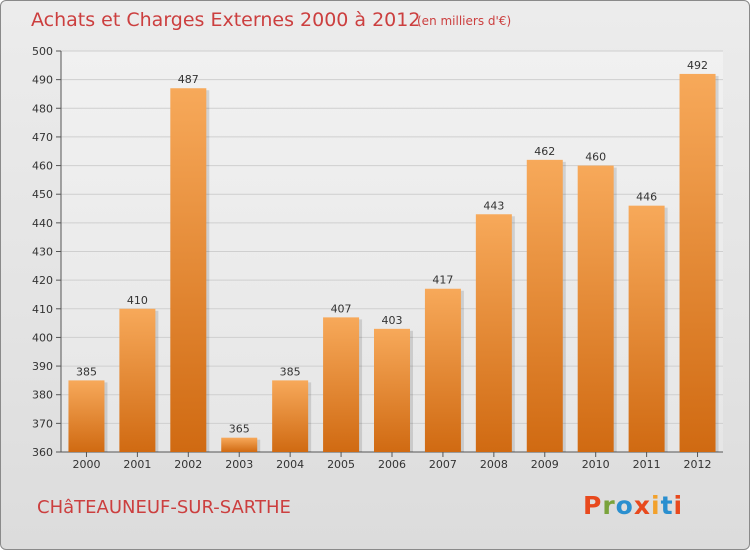 This screenshot has height=550, width=750. I want to click on y-tick-label: 450, so click(42, 194).